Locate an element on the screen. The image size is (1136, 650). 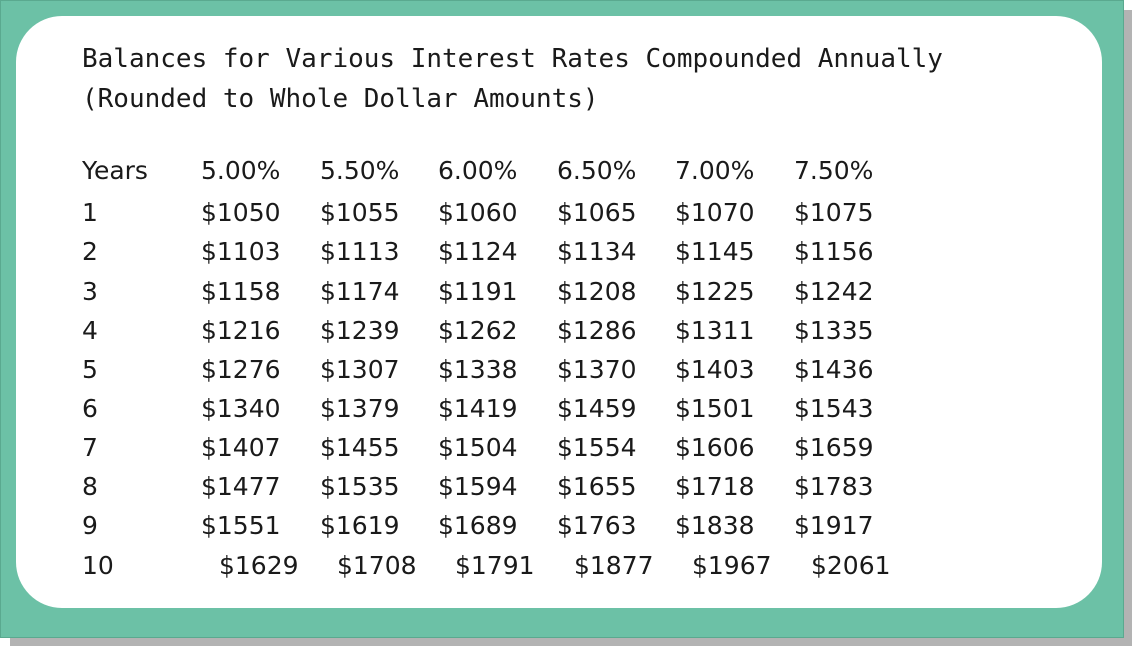
balance-cell: $1156 is located at coordinates (834, 251).